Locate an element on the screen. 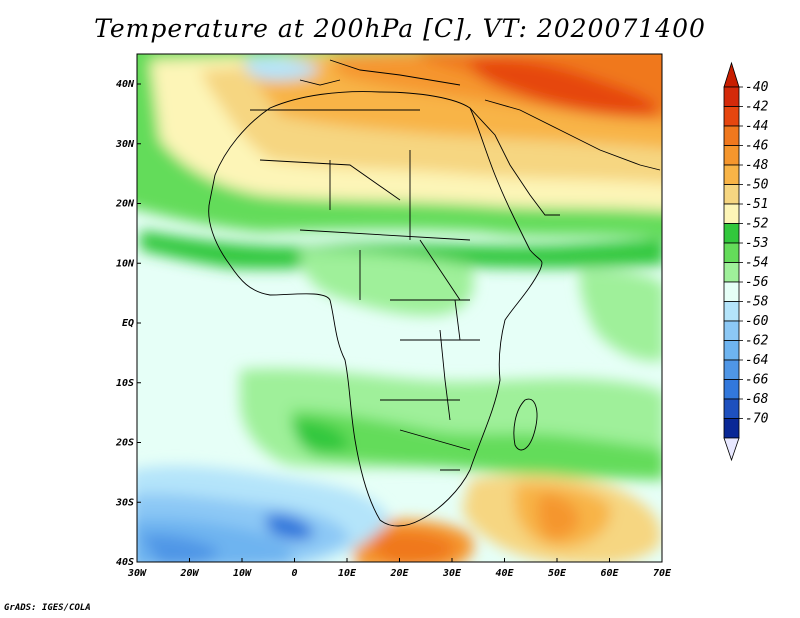 Image resolution: width=800 pixels, height=618 pixels. colorbar-label: -40 is located at coordinates (757, 87).